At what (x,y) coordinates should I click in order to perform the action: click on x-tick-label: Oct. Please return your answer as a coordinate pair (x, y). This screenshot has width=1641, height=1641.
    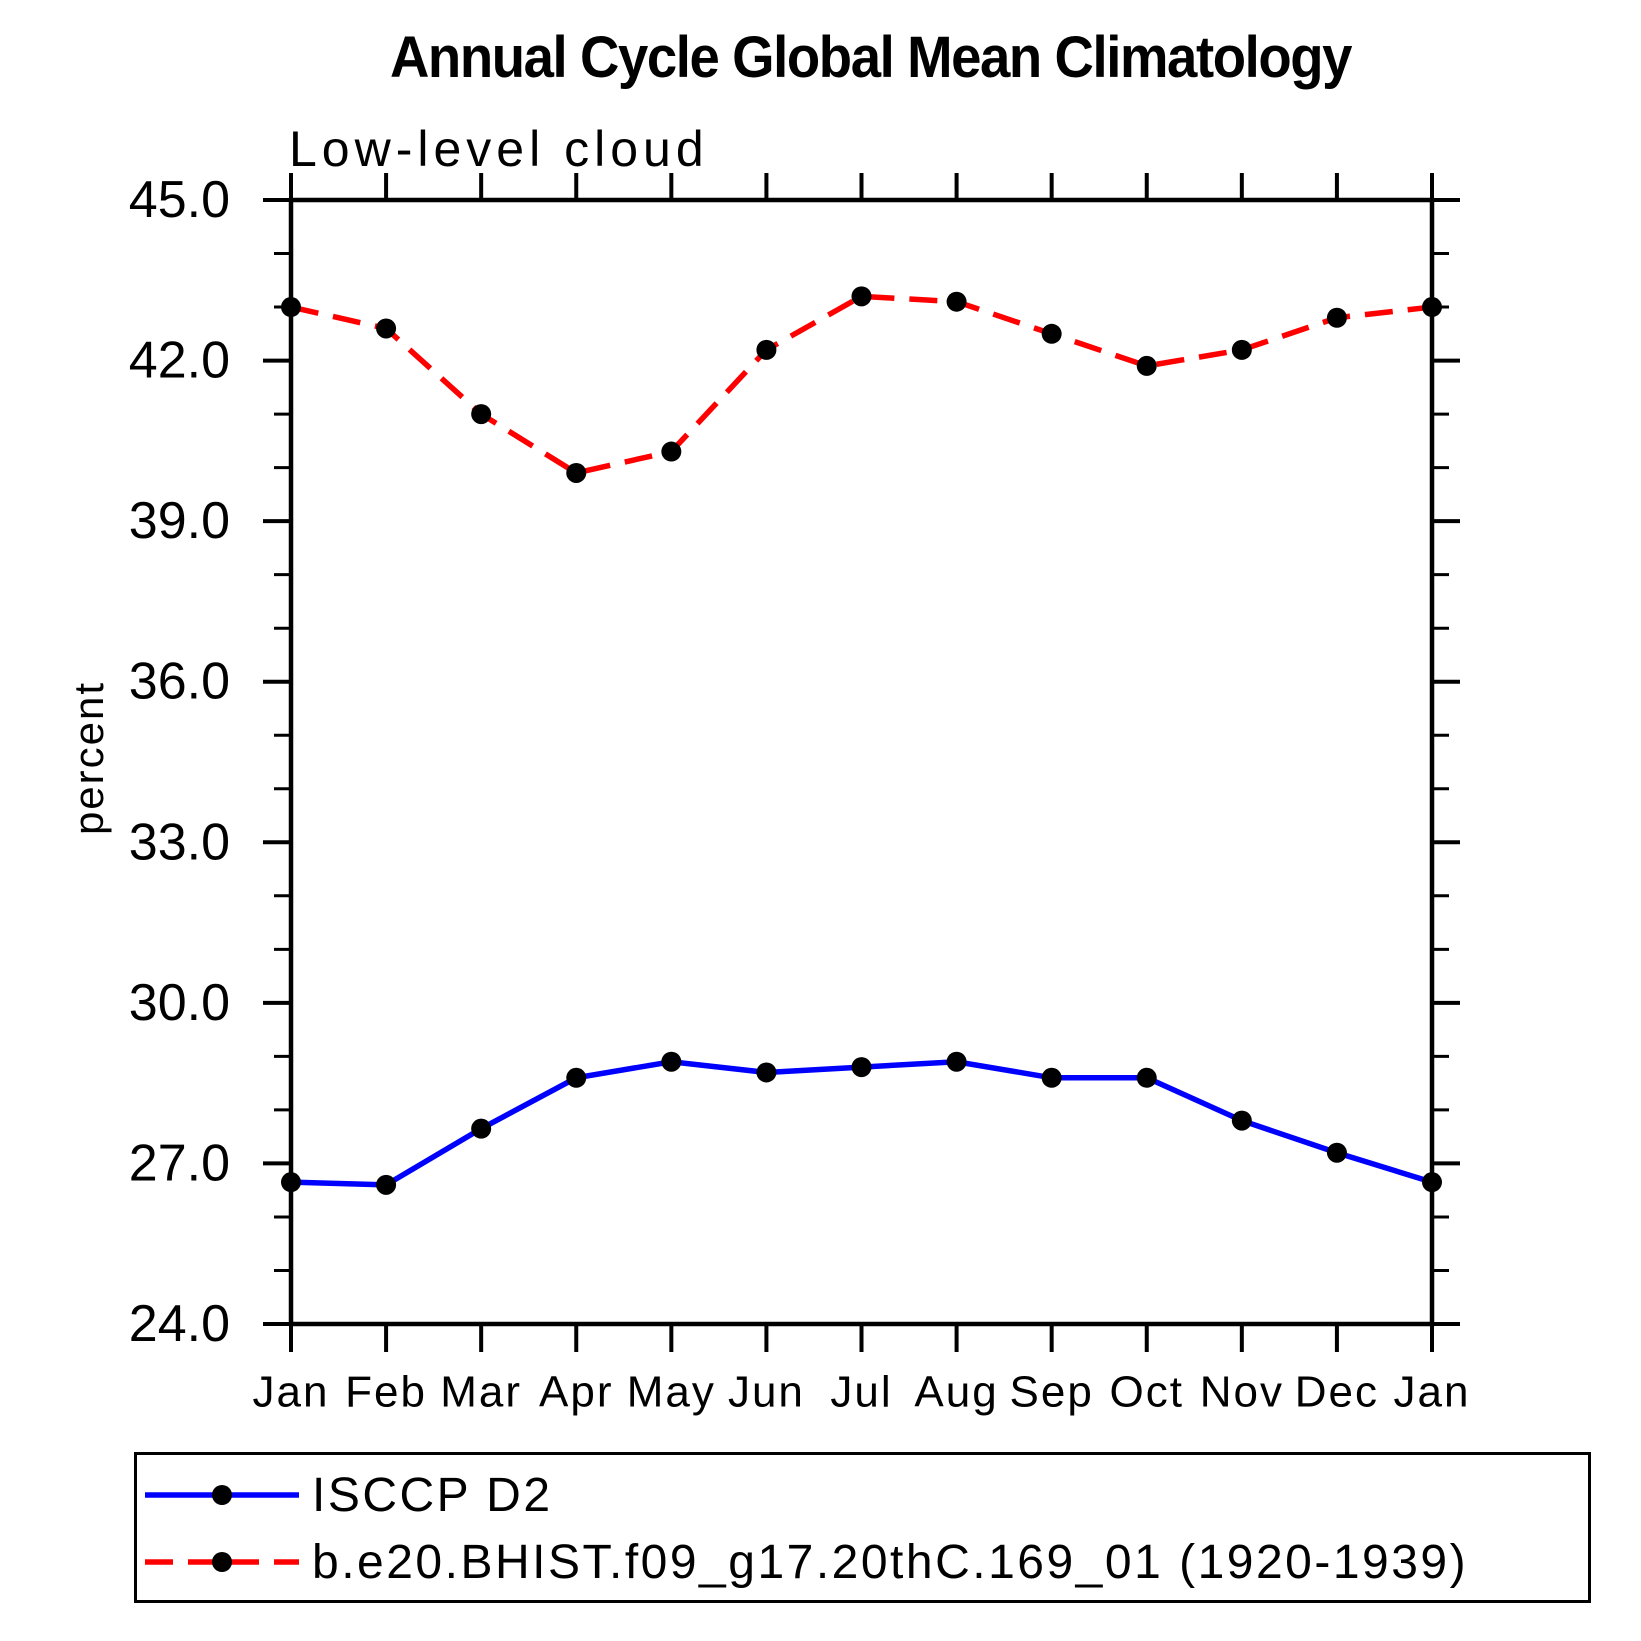
    Looking at the image, I should click on (1147, 1392).